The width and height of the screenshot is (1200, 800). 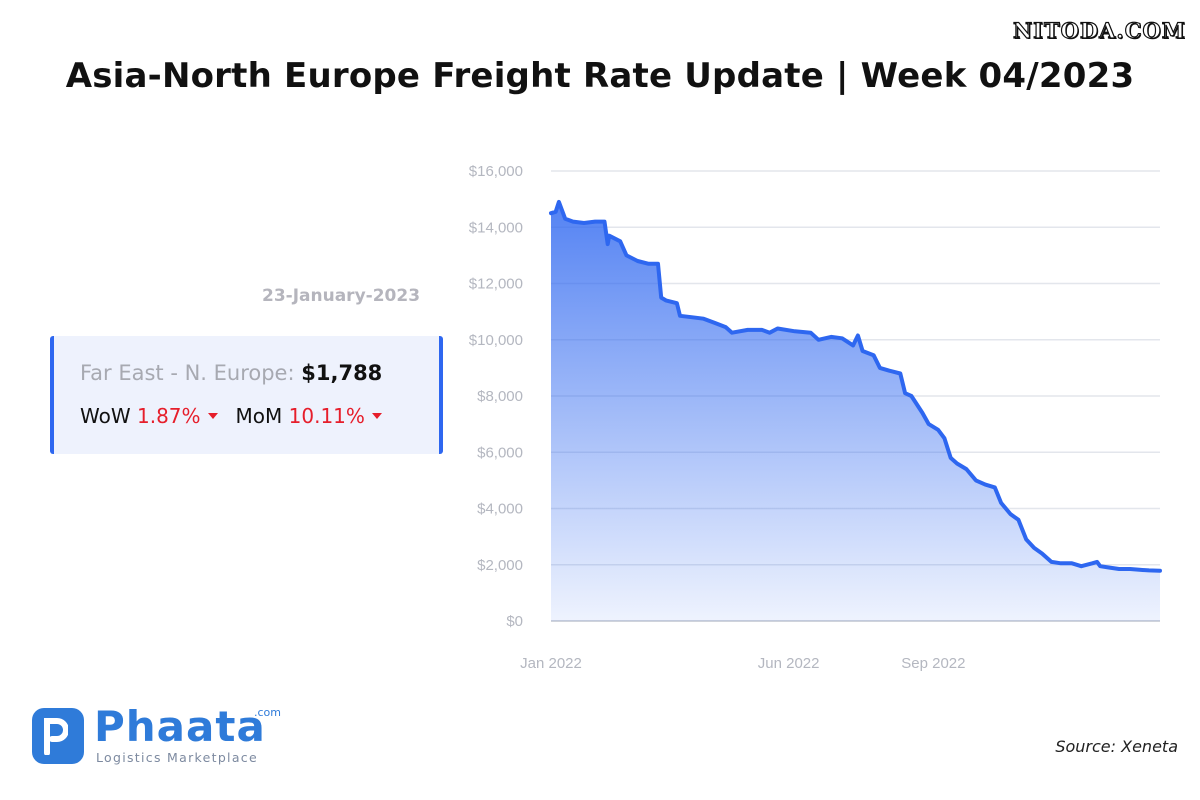 What do you see at coordinates (376, 416) in the screenshot?
I see `mom-down-caret-icon` at bounding box center [376, 416].